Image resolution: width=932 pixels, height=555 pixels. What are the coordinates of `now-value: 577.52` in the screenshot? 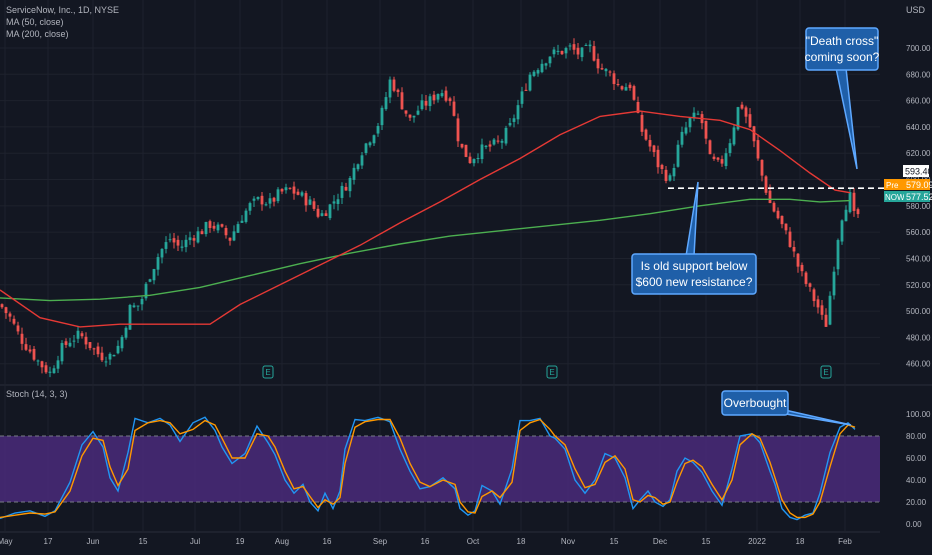 It's located at (919, 197).